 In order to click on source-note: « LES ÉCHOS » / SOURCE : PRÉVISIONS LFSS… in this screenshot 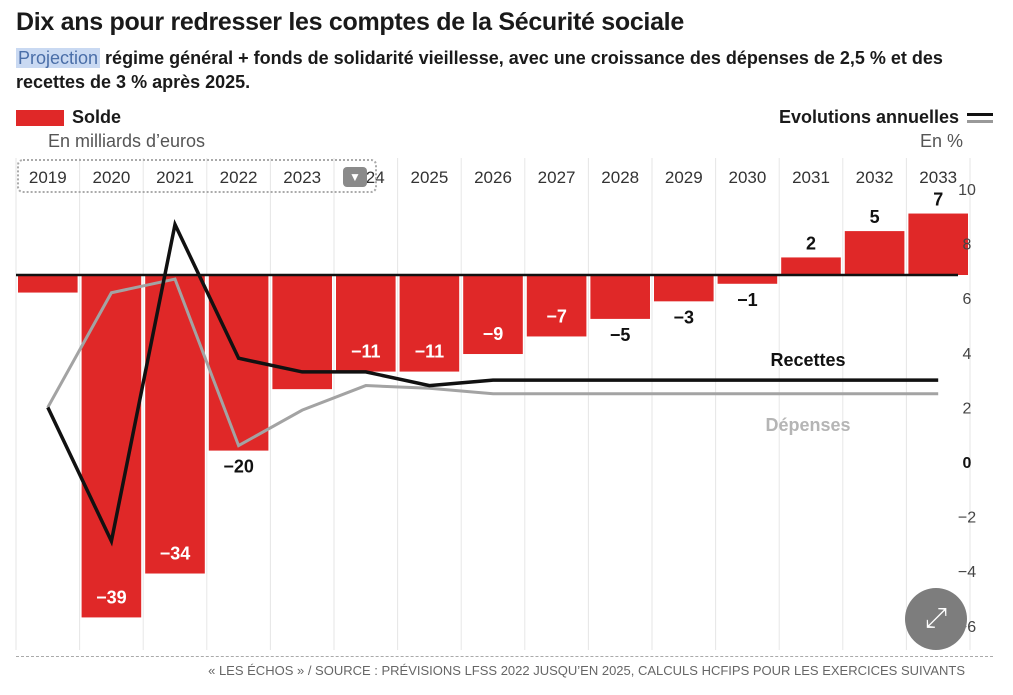, I will do `click(586, 670)`.